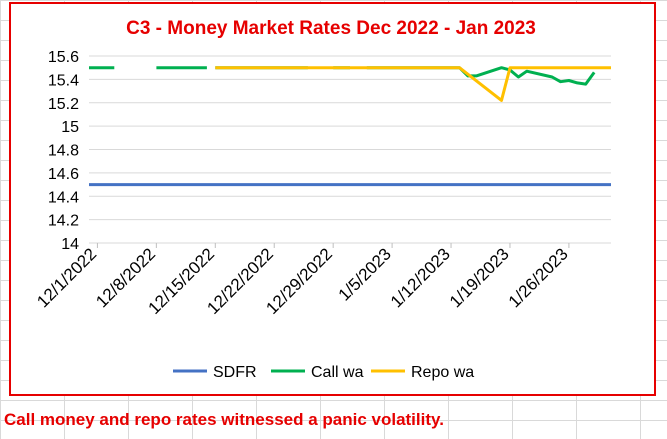 The height and width of the screenshot is (439, 667). I want to click on y-axis: 14 14.2 14.4 14.6 14.8 15 15.2 15.4 15.6, so click(63, 151).